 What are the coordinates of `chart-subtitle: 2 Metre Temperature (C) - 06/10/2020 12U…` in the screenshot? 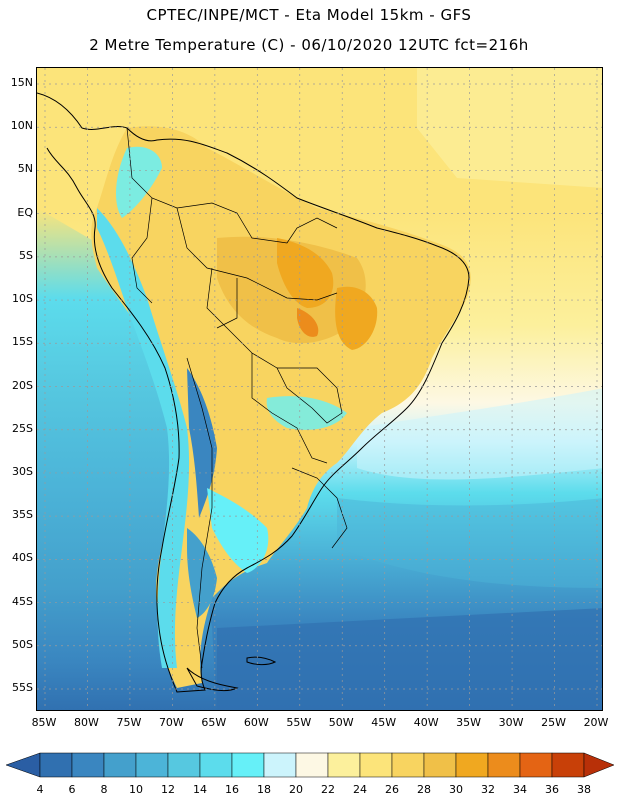 It's located at (309, 45).